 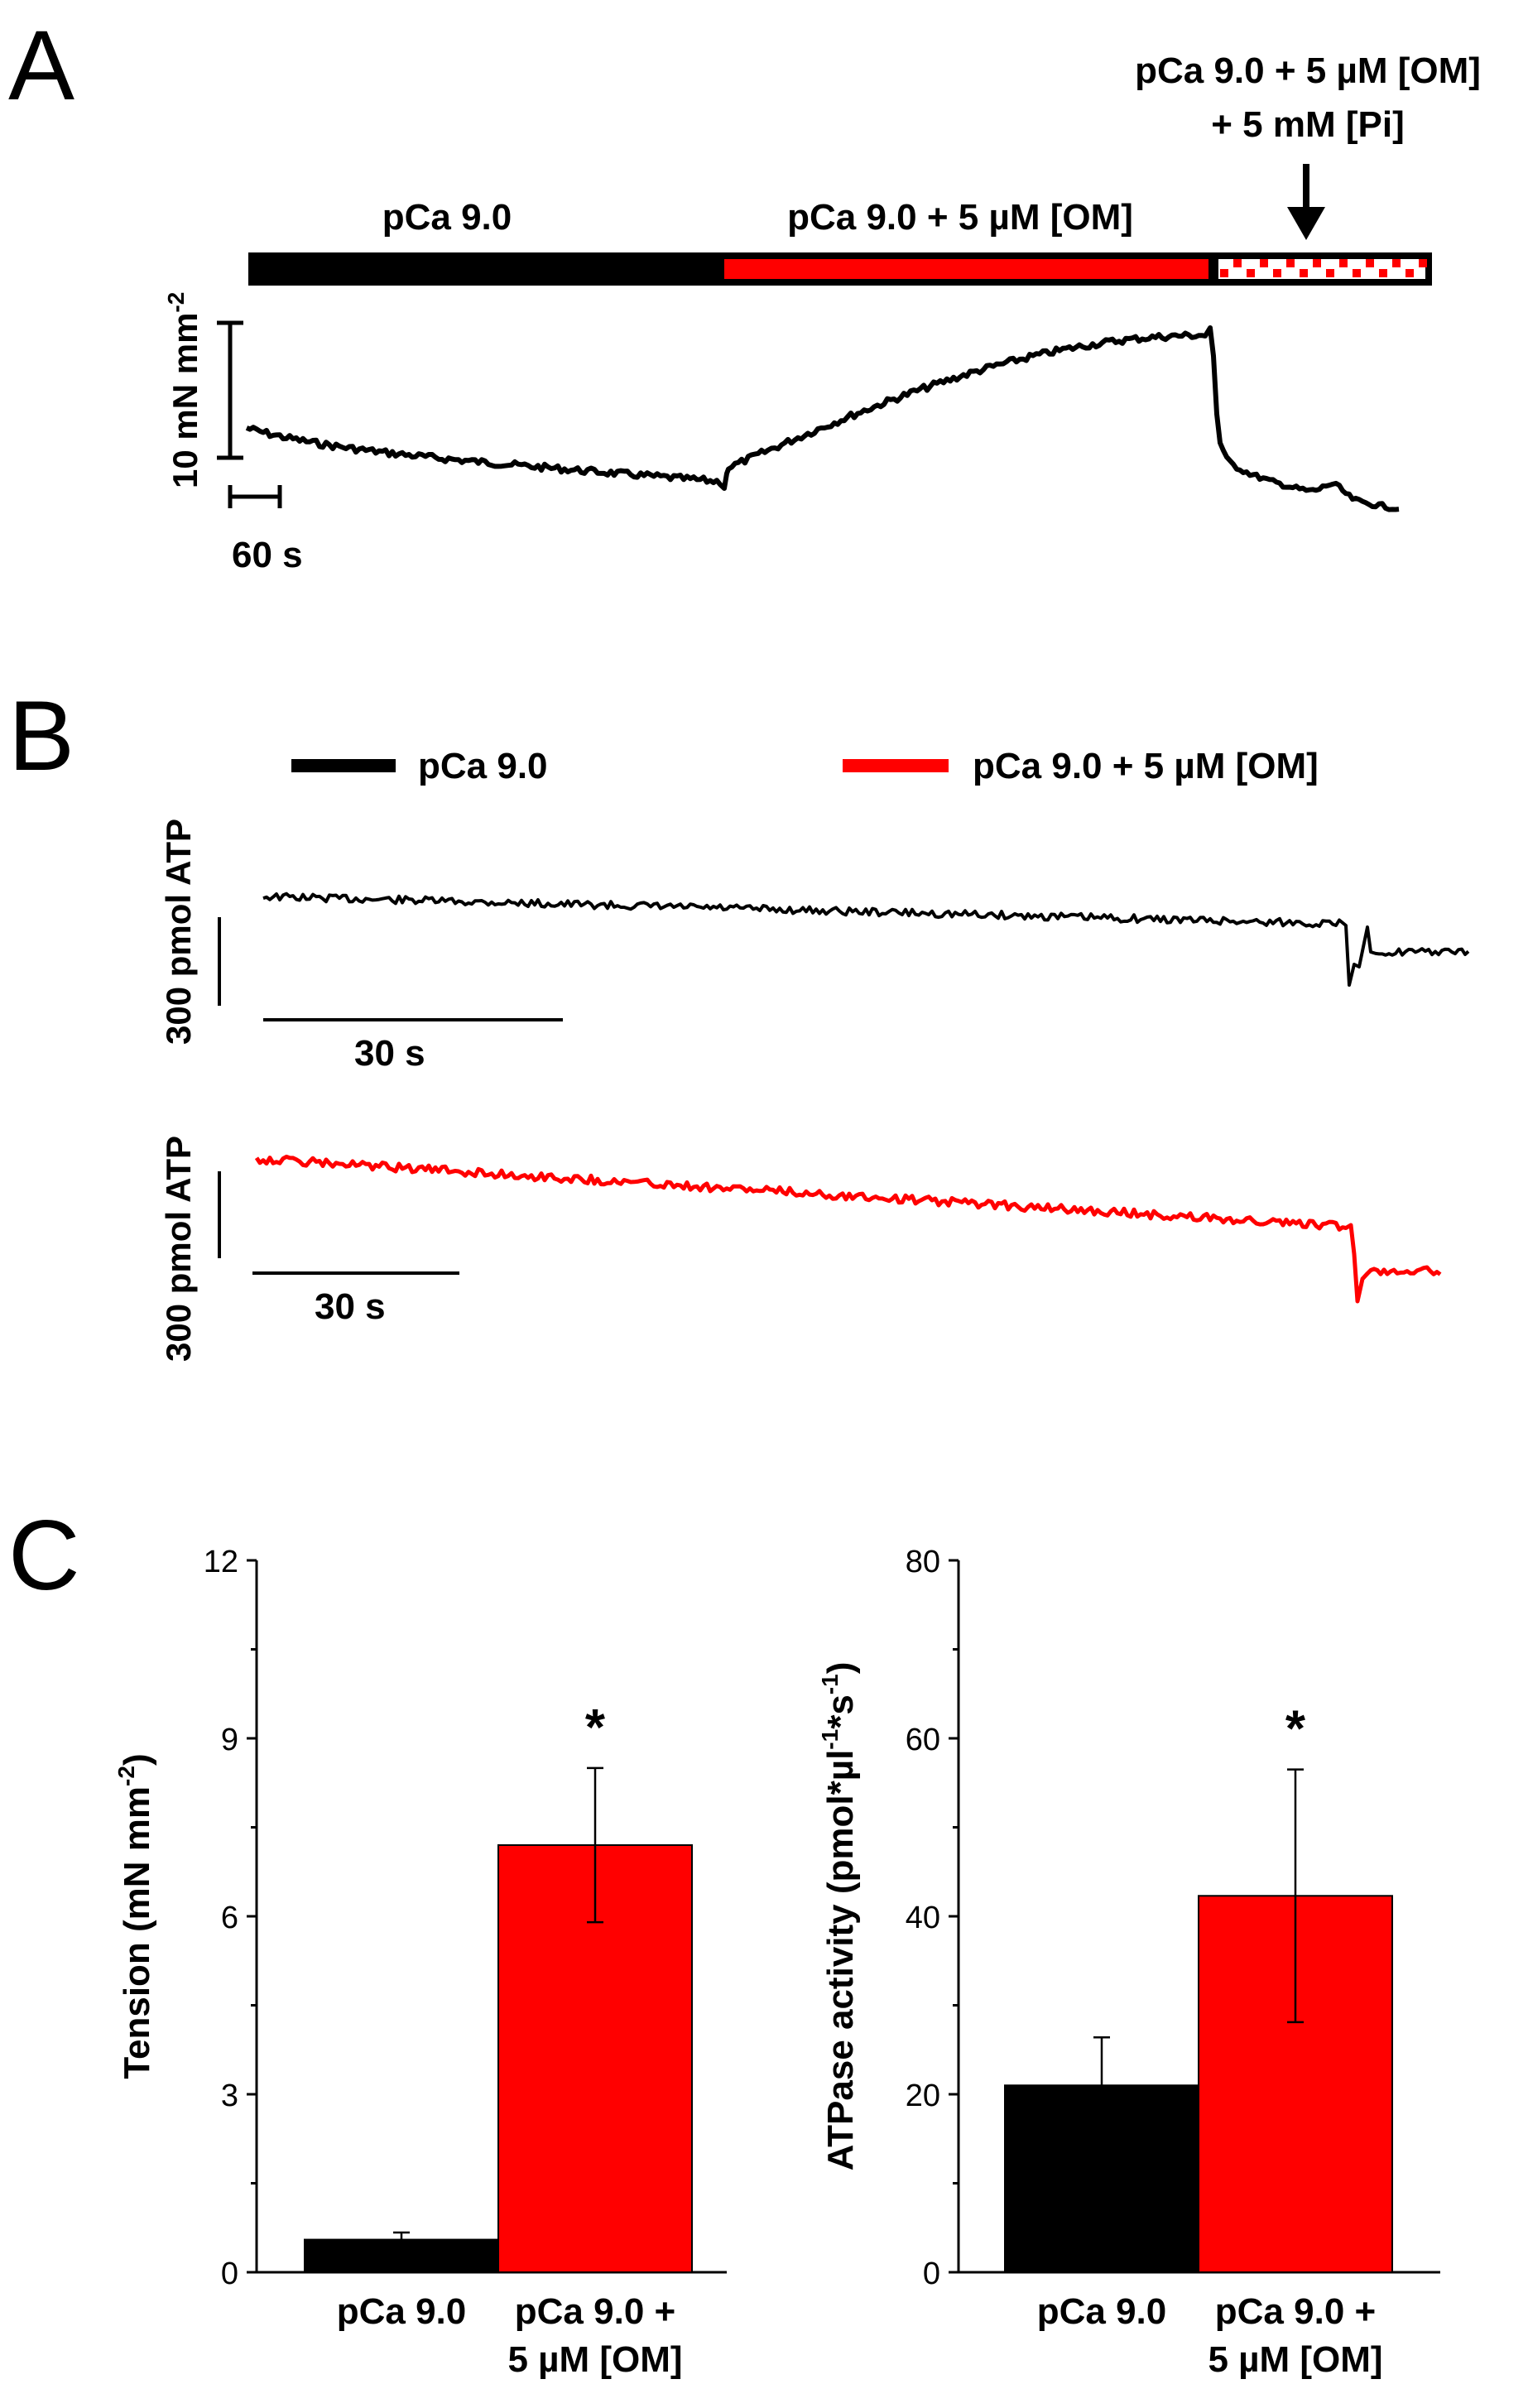 I want to click on y-axis-label-exponent: -2, so click(x=126, y=1776).